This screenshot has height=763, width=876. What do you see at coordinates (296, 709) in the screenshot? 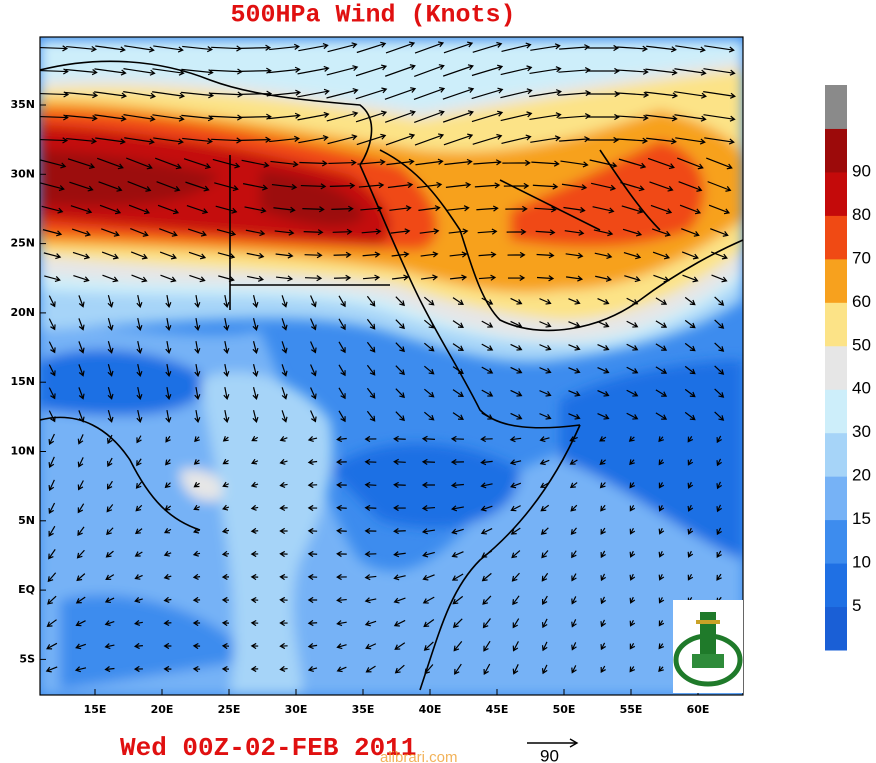
I see `longitude-label: 30E` at bounding box center [296, 709].